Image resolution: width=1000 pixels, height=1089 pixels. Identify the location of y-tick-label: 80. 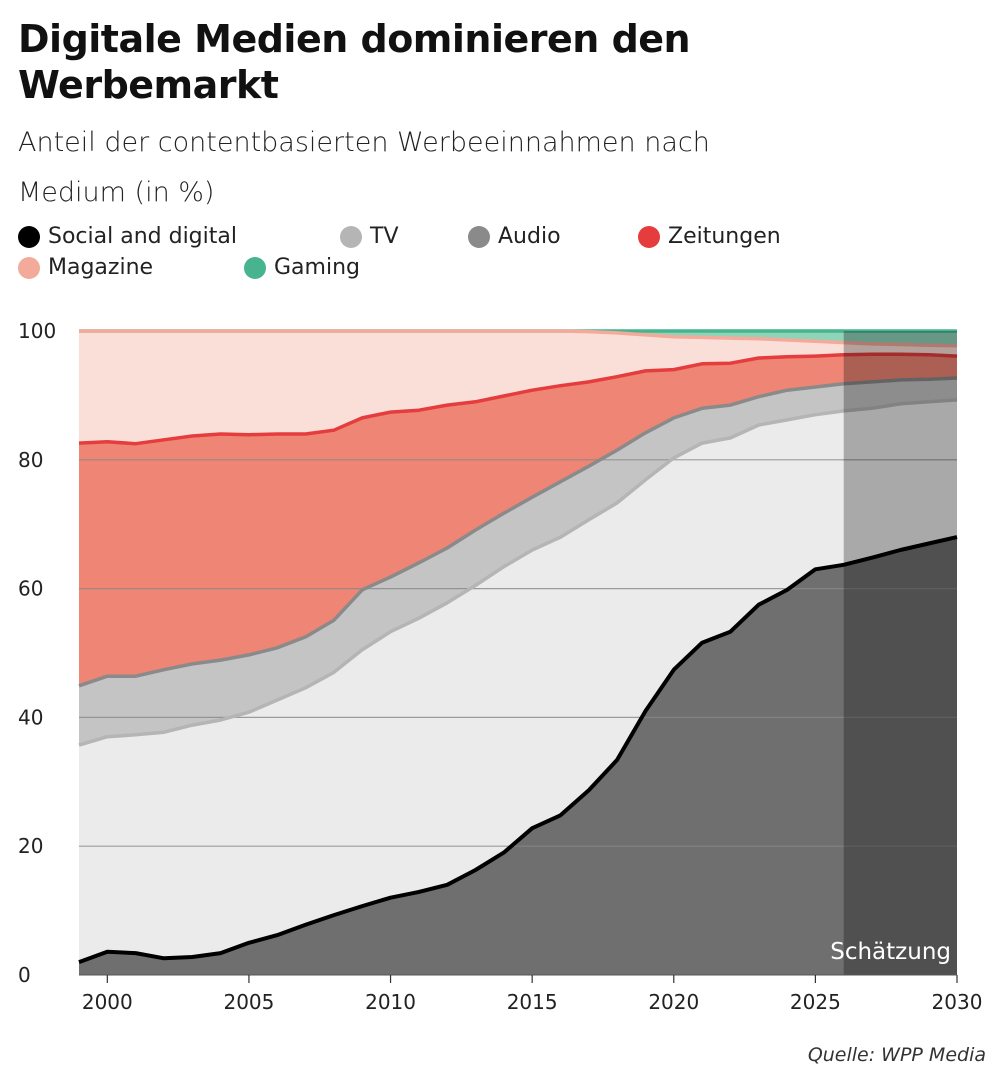
(30, 460).